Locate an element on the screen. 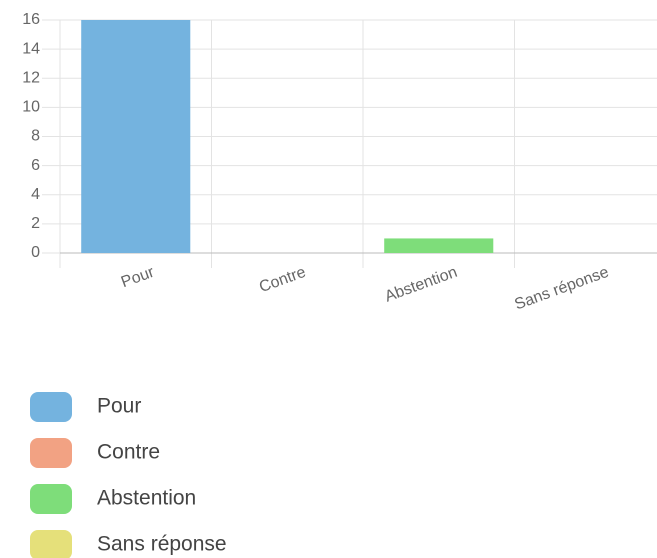 The image size is (657, 558). legend-label: Pour is located at coordinates (119, 406).